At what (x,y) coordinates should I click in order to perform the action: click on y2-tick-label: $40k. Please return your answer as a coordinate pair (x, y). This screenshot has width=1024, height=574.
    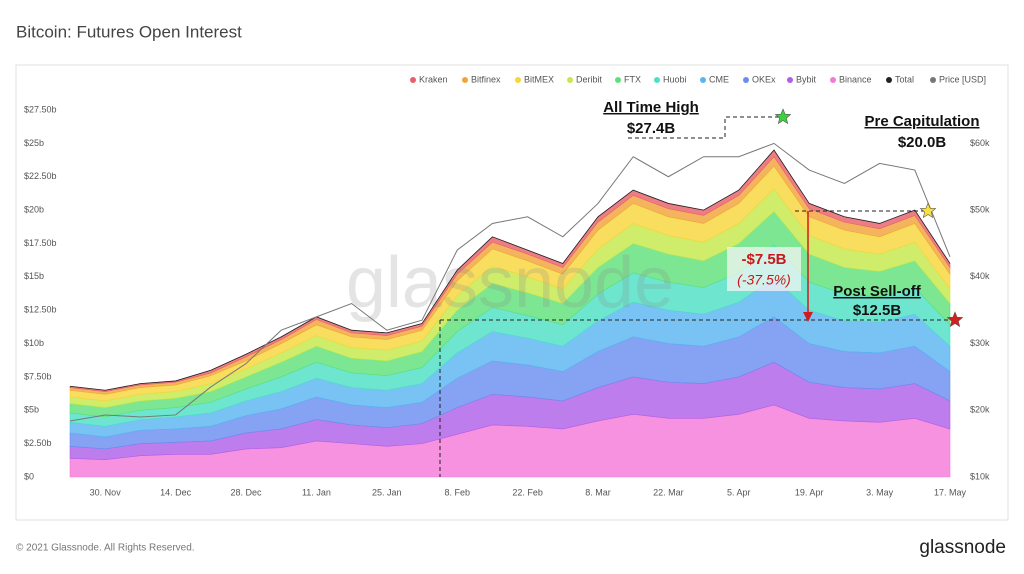
    Looking at the image, I should click on (980, 276).